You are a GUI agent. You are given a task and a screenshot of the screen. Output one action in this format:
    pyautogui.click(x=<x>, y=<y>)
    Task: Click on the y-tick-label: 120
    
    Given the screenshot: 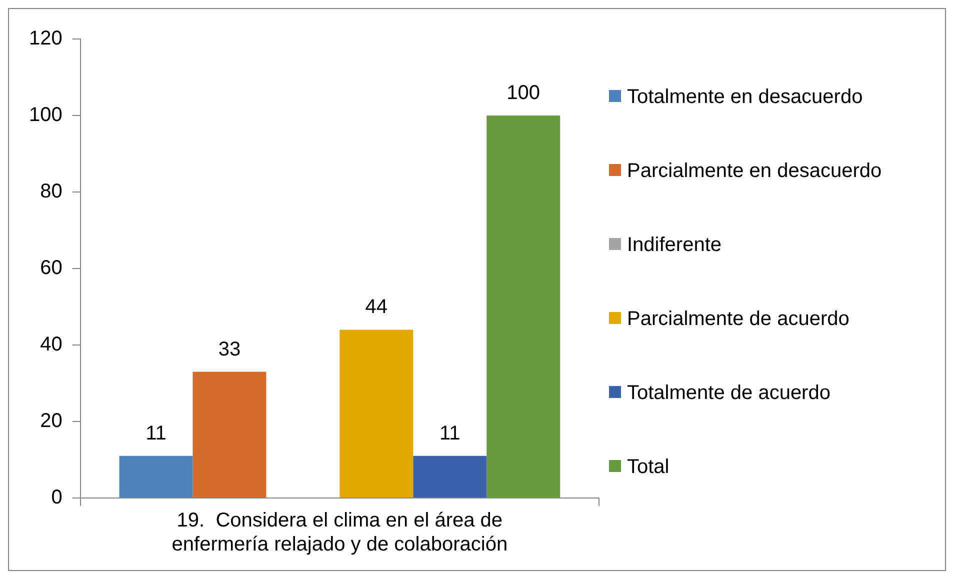 What is the action you would take?
    pyautogui.click(x=45, y=39)
    